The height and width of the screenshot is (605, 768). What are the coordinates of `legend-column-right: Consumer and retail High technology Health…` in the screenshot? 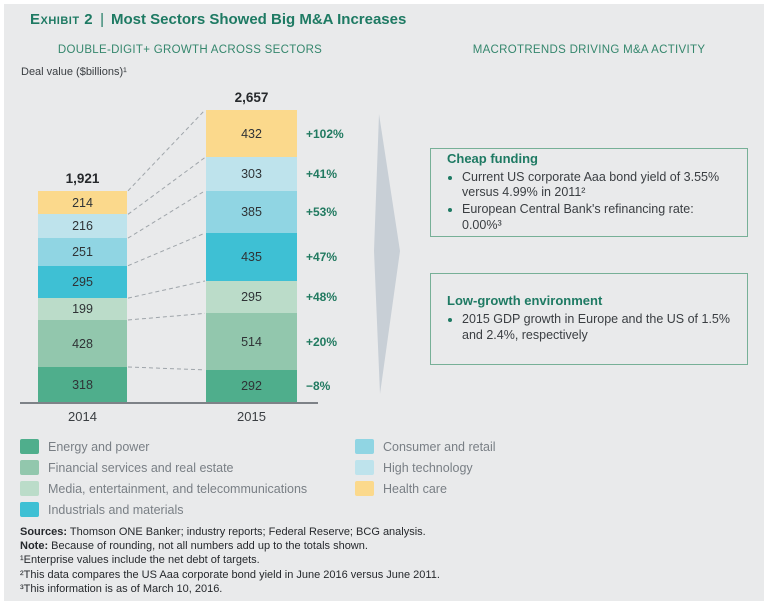 It's located at (425, 467).